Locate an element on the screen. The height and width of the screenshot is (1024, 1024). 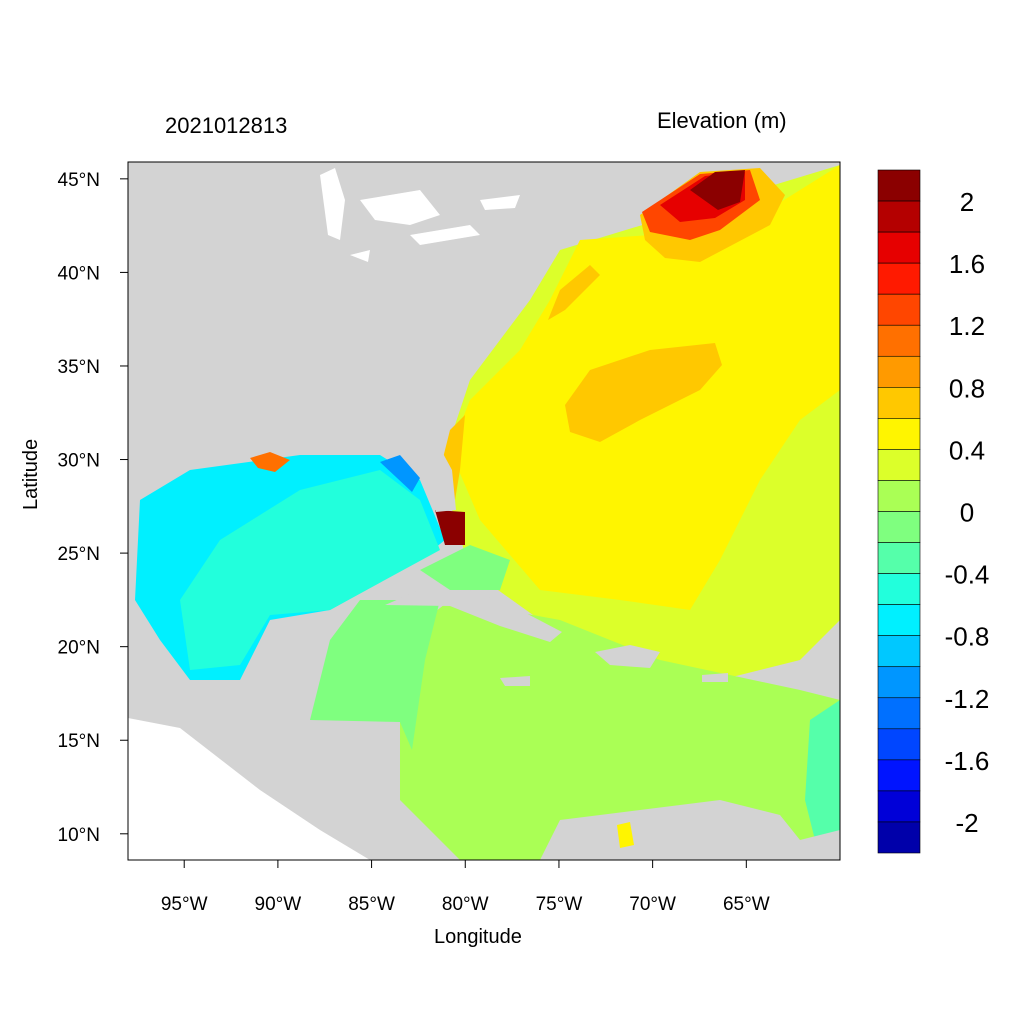
variable-title: Elevation (m) is located at coordinates (722, 120).